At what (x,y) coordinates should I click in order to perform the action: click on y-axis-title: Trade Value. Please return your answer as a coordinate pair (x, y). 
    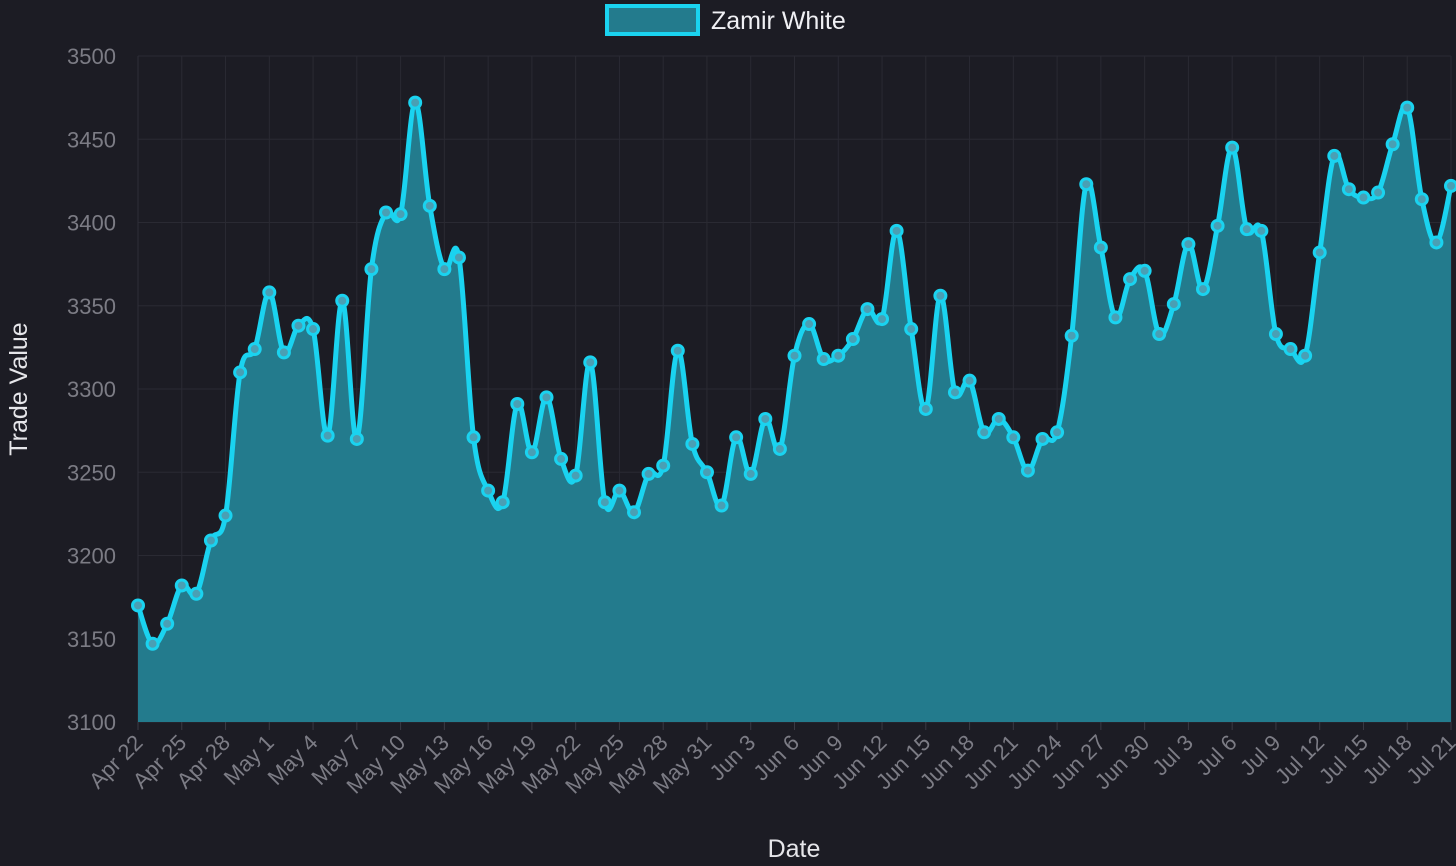
    Looking at the image, I should click on (19, 388).